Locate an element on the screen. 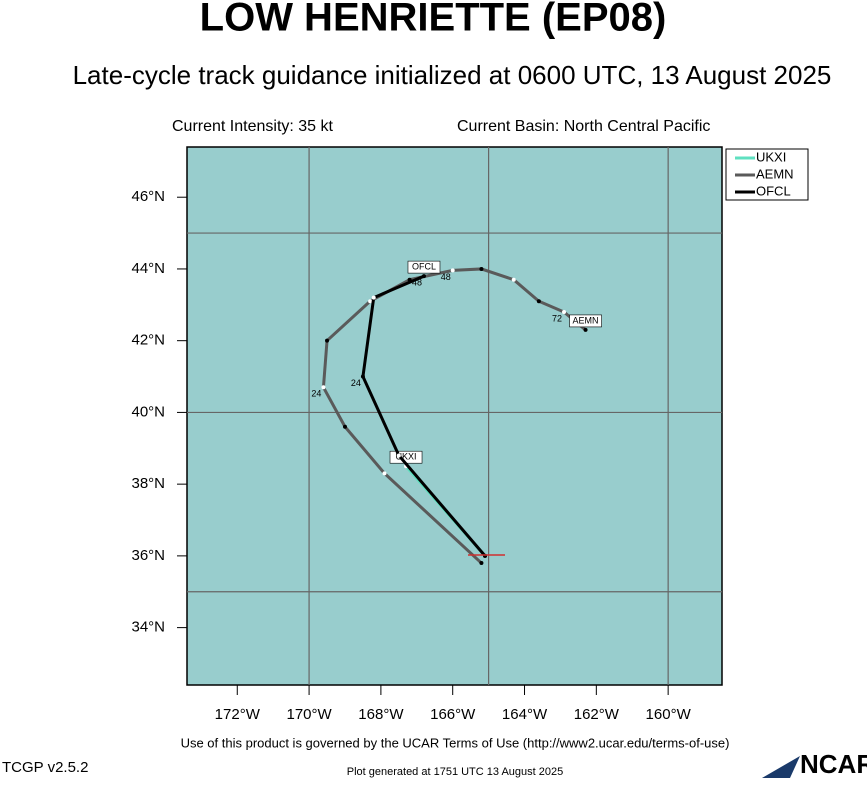 The width and height of the screenshot is (867, 785). current-intensity: Current Intensity: 35 kt is located at coordinates (253, 126).